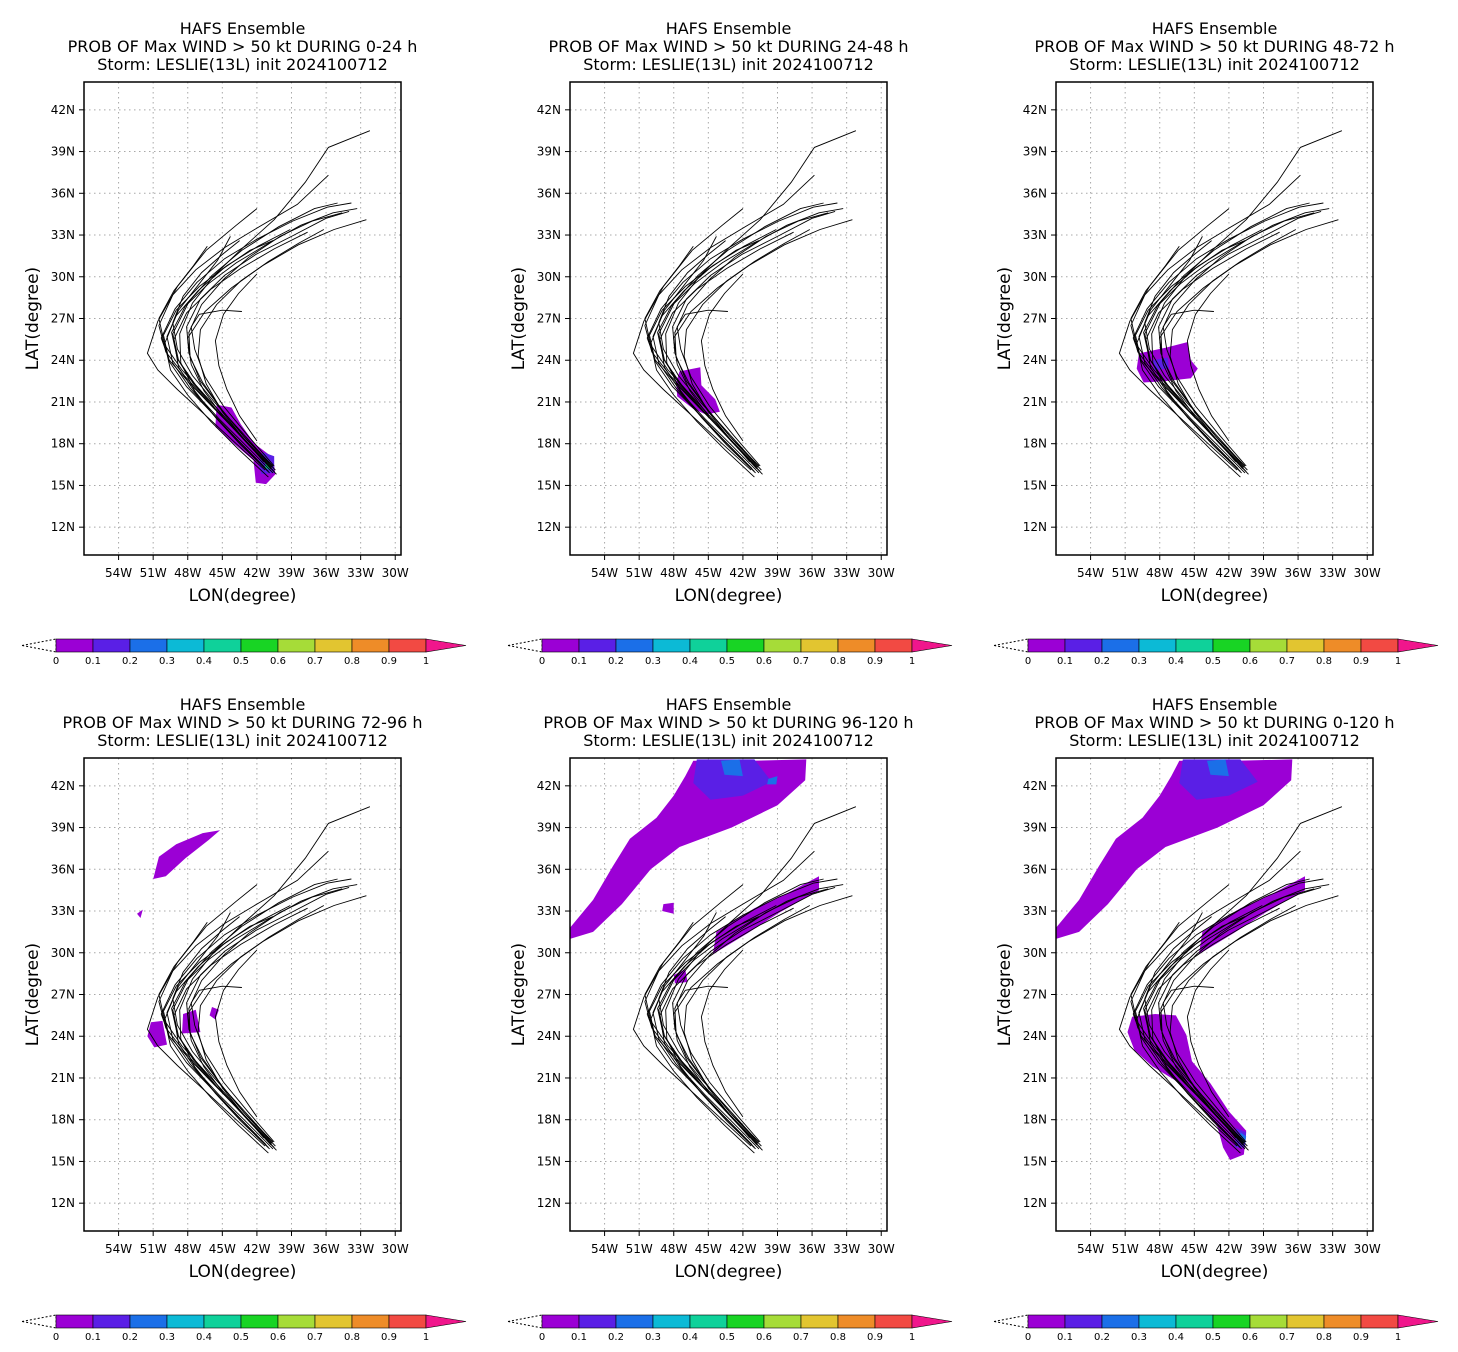 Image resolution: width=1458 pixels, height=1352 pixels. Describe the element at coordinates (1398, 1337) in the screenshot. I see `colorbar-label: 1` at that location.